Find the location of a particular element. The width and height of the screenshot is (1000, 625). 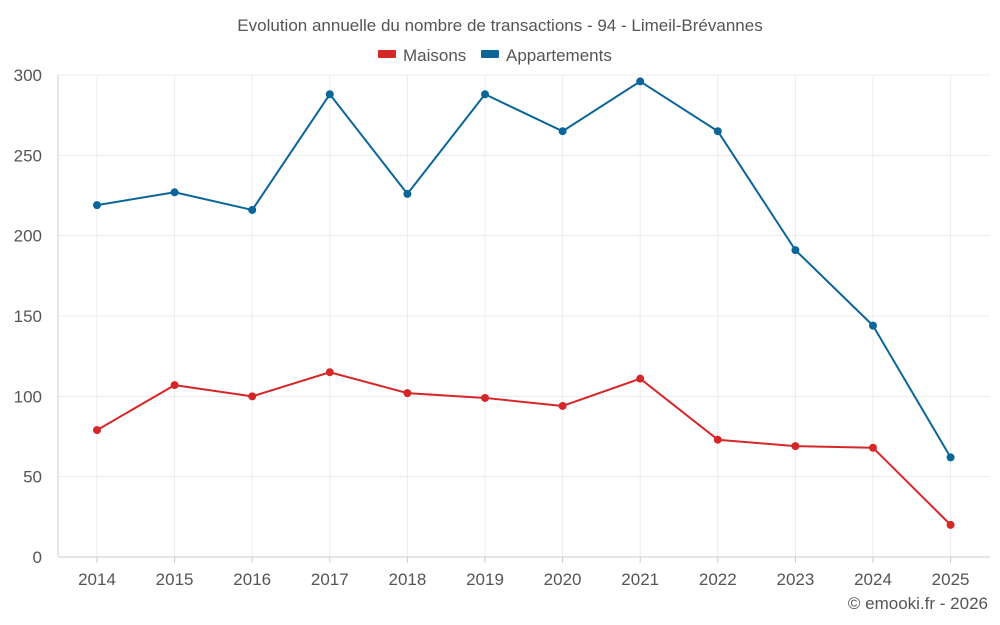

legend-item-maisons: Maisons is located at coordinates (422, 55).